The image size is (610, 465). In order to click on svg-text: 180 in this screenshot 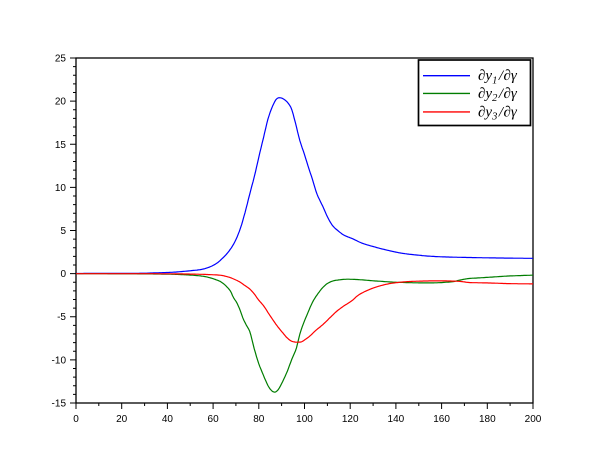, I will do `click(487, 419)`.